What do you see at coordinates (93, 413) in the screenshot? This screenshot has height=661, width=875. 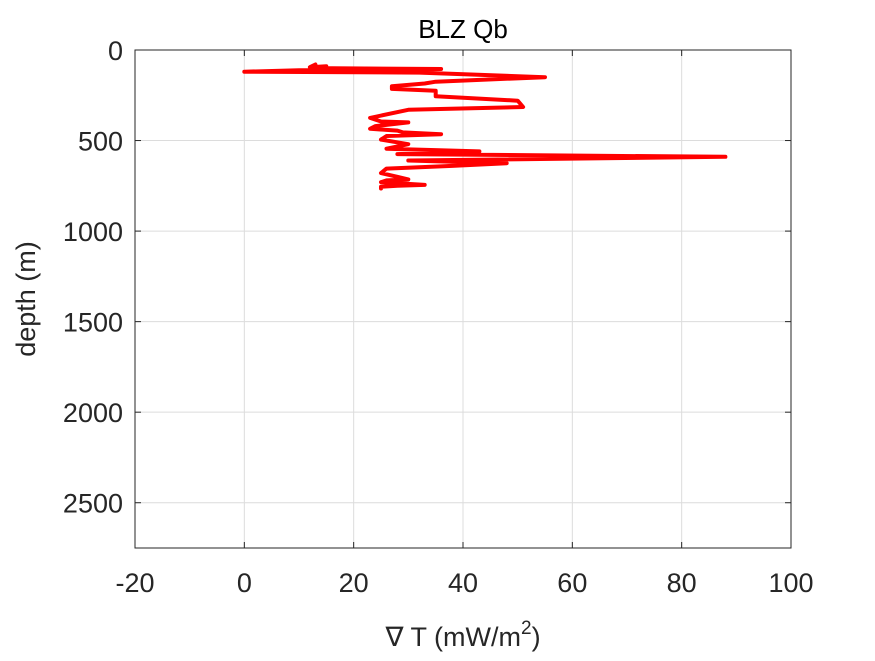 I see `y-tick-label: 2000` at bounding box center [93, 413].